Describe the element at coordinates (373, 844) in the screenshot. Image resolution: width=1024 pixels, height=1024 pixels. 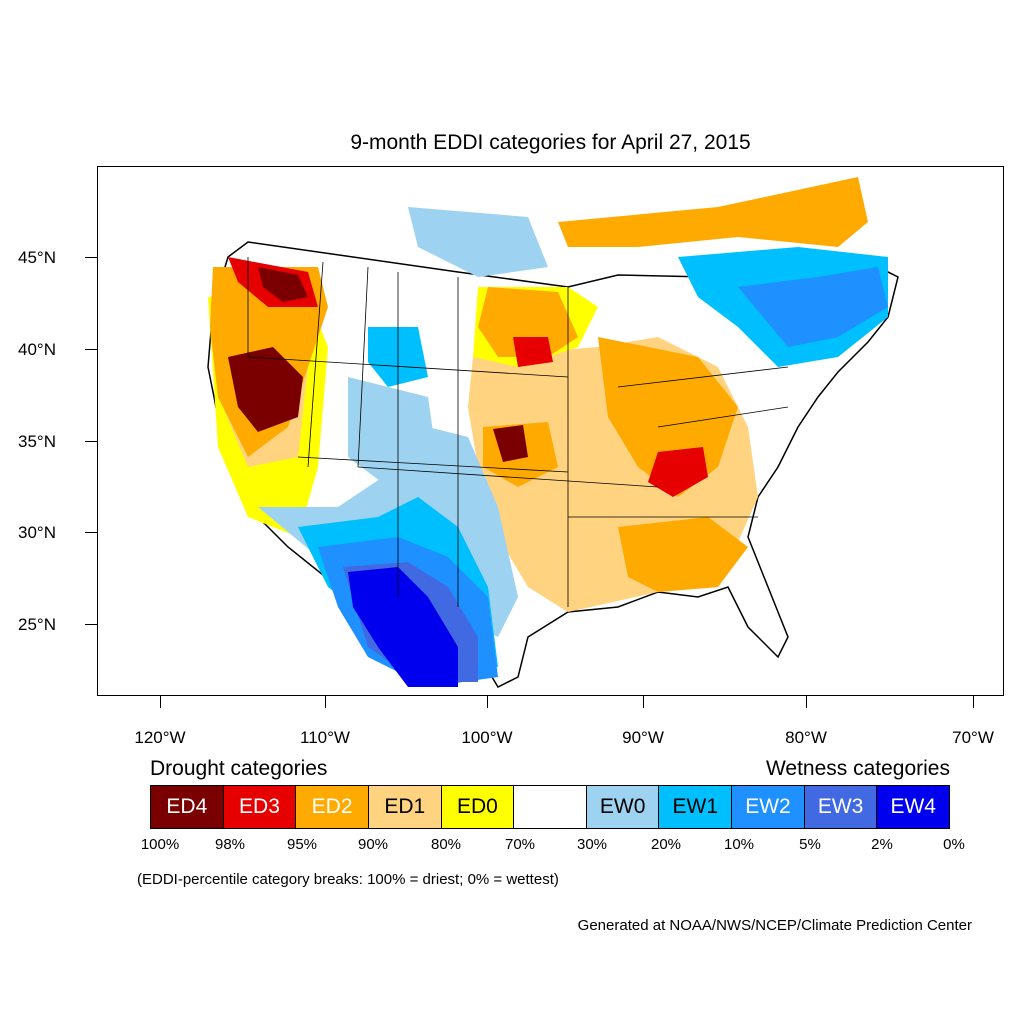
I see `pct-label: 90%` at that location.